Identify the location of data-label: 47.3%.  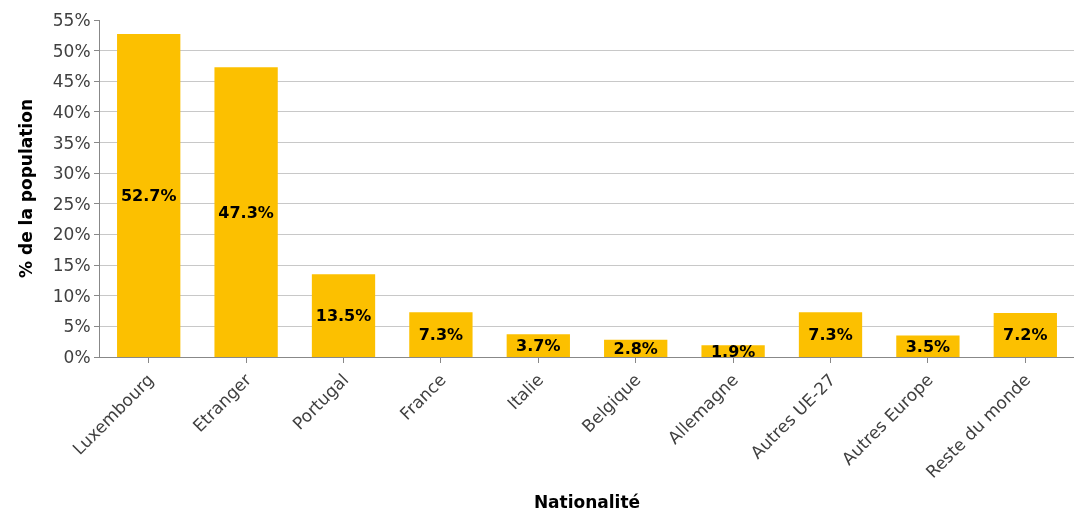
(246, 212).